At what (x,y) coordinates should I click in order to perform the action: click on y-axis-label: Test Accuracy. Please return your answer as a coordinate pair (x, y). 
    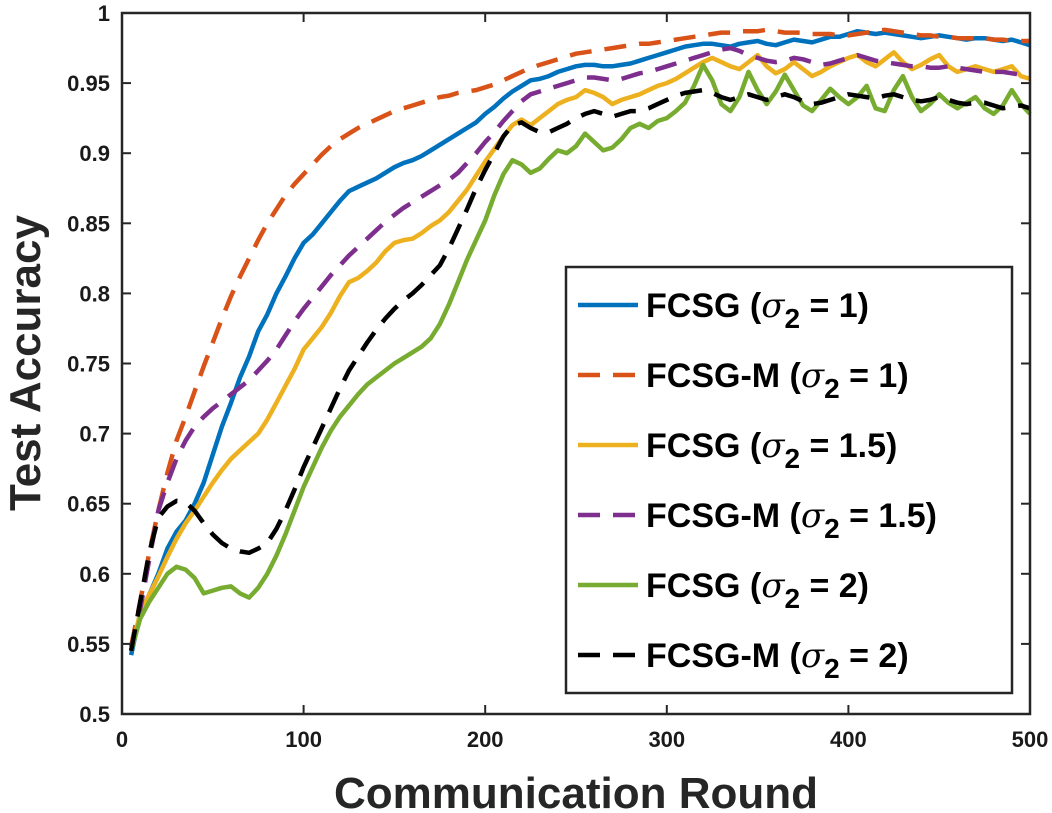
    Looking at the image, I should click on (25, 363).